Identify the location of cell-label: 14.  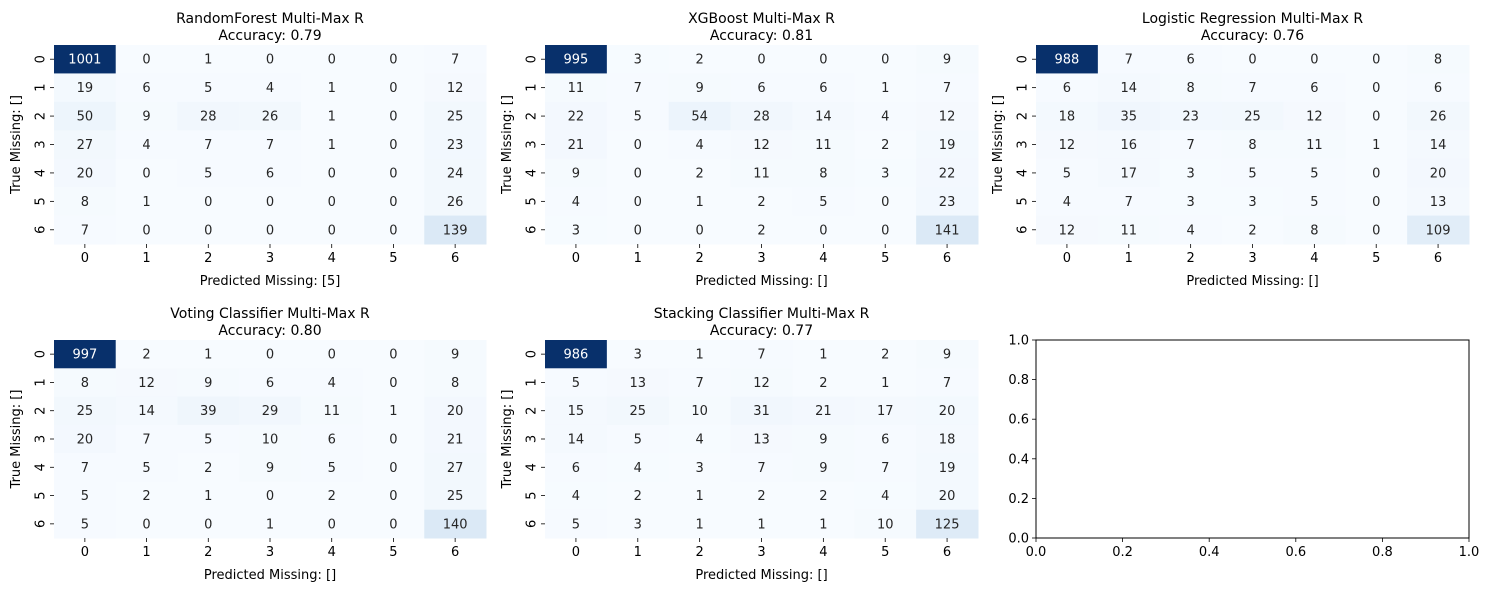
(823, 117).